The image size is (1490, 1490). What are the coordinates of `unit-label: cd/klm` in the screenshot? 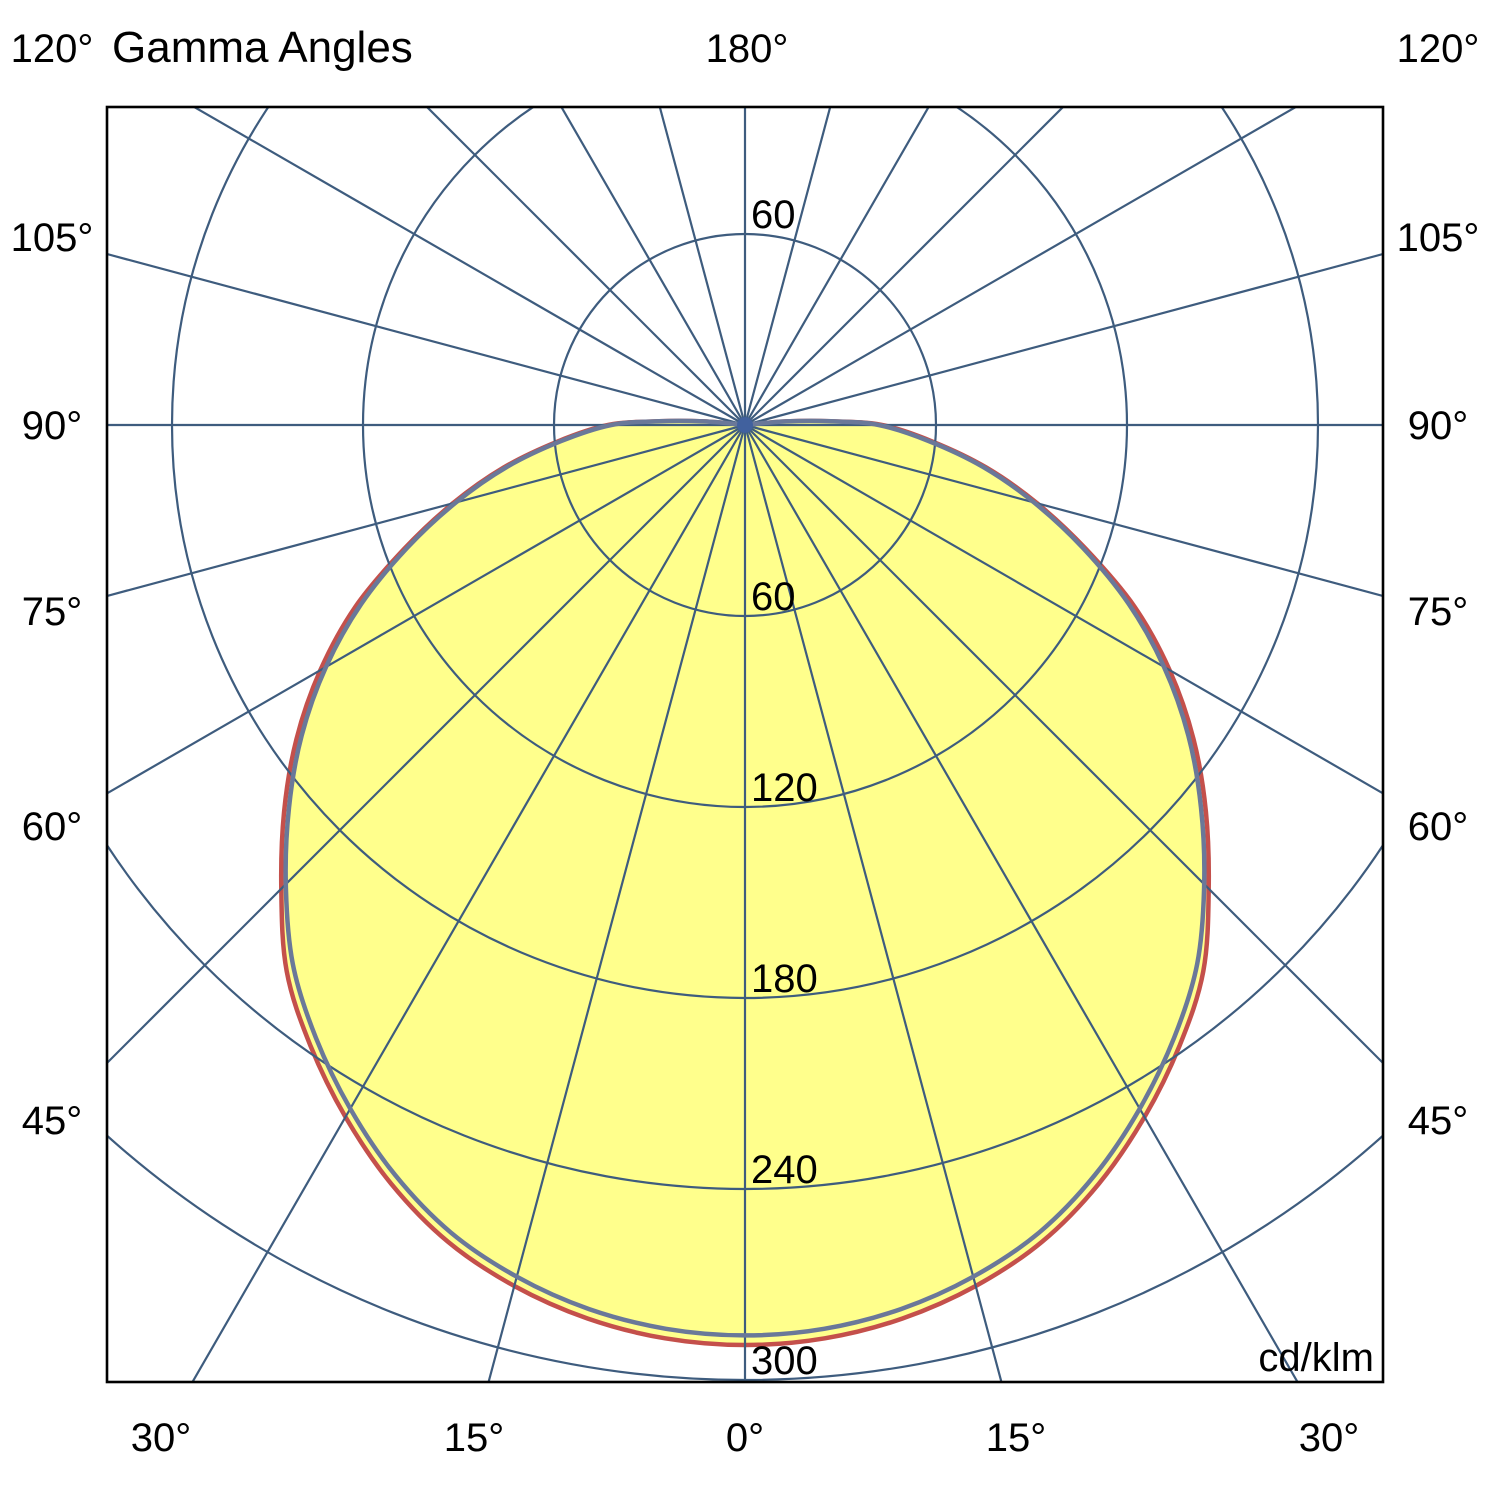 It's located at (1316, 1358).